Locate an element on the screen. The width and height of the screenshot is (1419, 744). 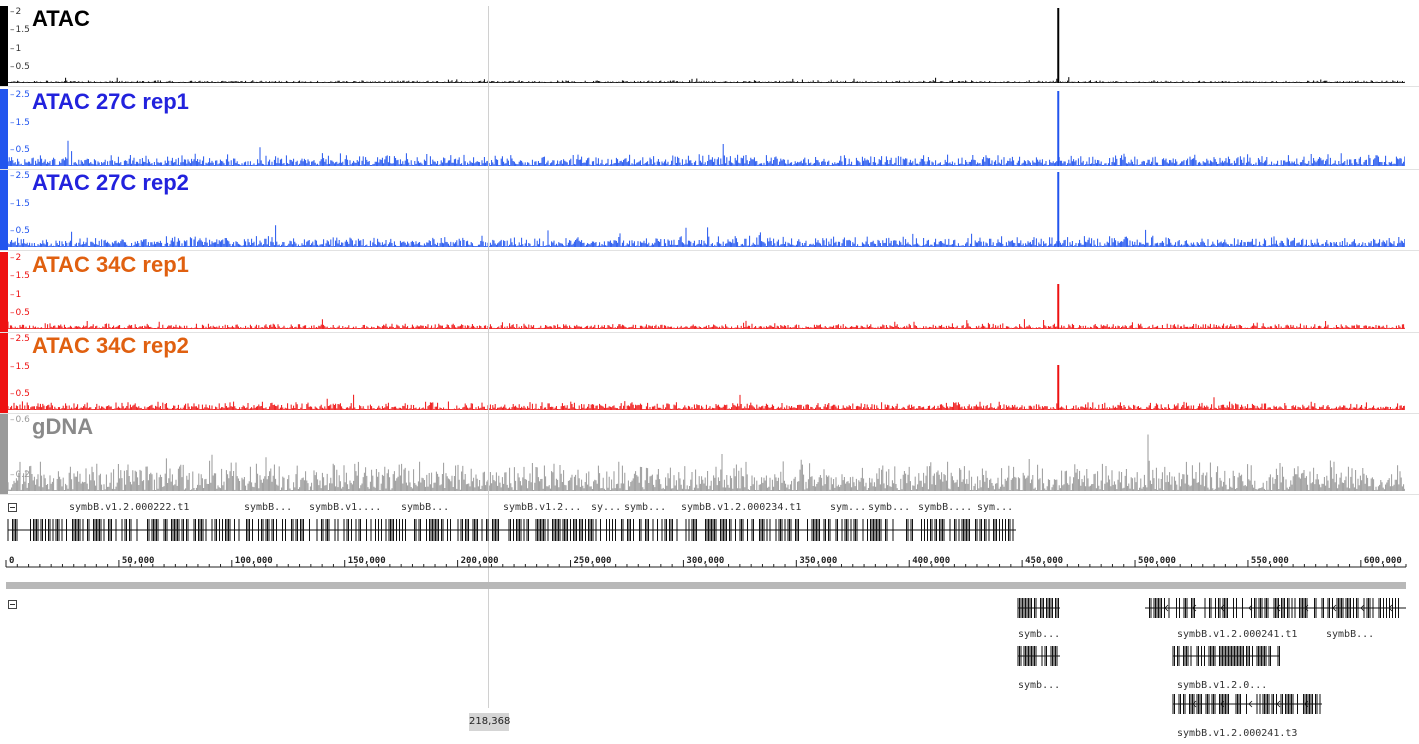
track-atac34r1: 2 1.5 1 0.5 ATAC 34C rep1 is located at coordinates (709, 292).